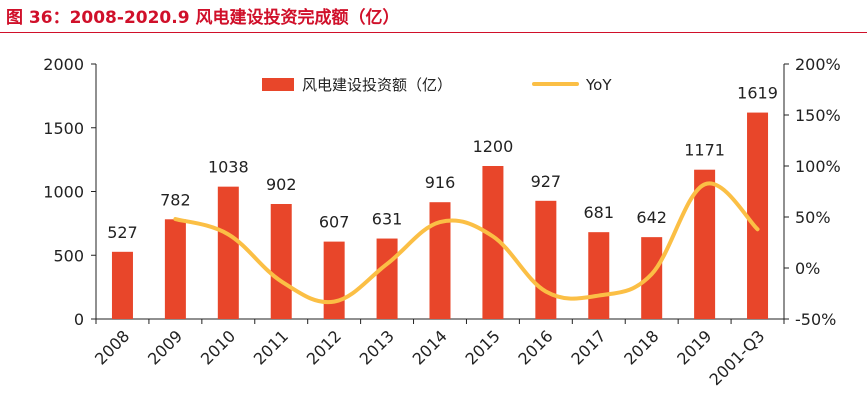  I want to click on x-tick-label: 2010, so click(218, 347).